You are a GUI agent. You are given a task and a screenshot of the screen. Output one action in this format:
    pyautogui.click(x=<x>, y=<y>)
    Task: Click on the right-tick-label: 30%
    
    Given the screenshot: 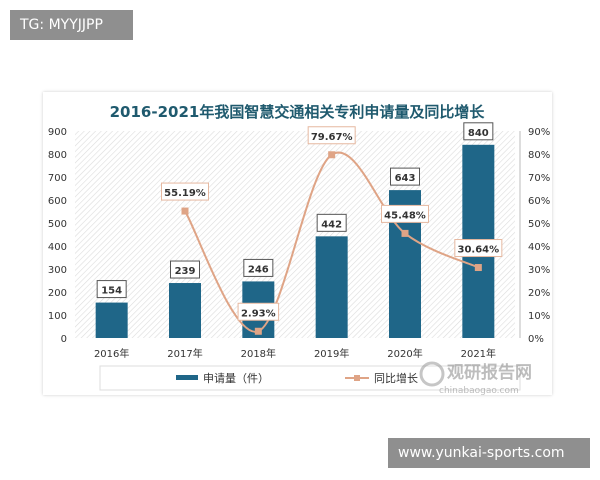 What is the action you would take?
    pyautogui.click(x=539, y=270)
    